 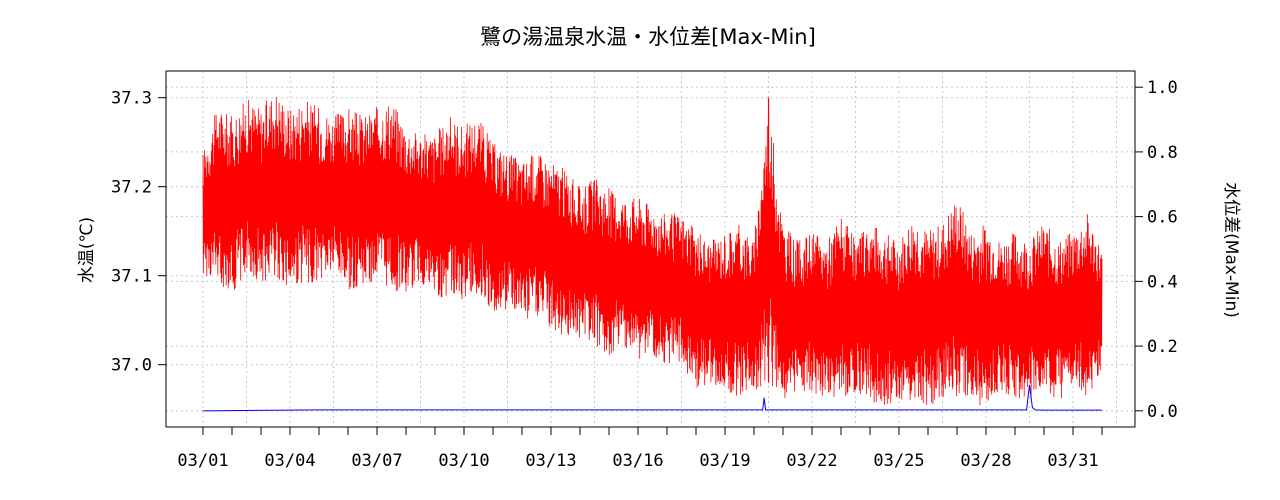 I want to click on y-left-tick-label: 37.1, so click(x=131, y=277).